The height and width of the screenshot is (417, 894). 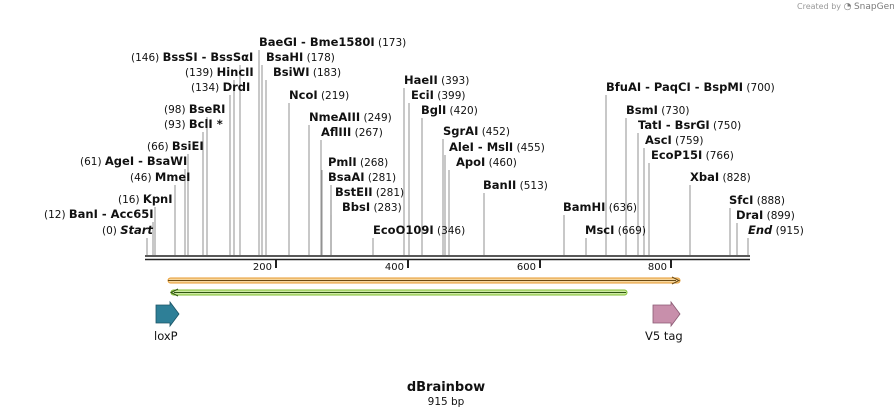 What do you see at coordinates (462, 111) in the screenshot?
I see `site-position-bgli: (420)` at bounding box center [462, 111].